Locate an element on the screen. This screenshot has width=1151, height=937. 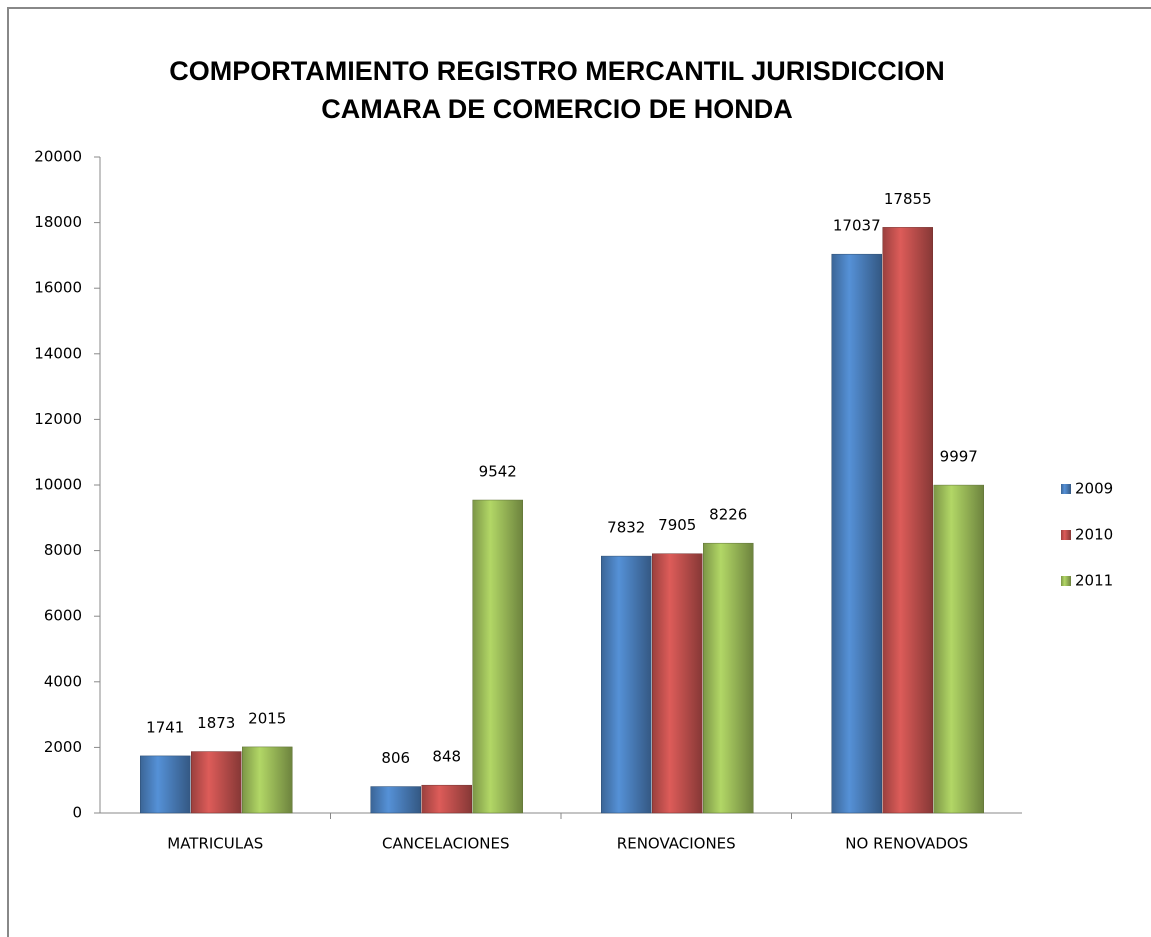
y-tick-label: 20000 is located at coordinates (58, 157).